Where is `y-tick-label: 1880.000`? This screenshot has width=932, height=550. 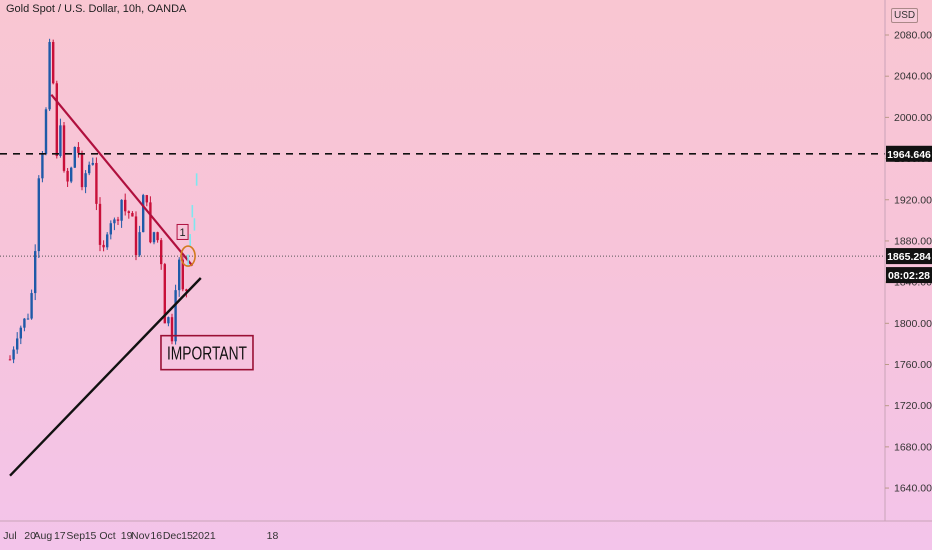
y-tick-label: 1880.000 is located at coordinates (913, 241).